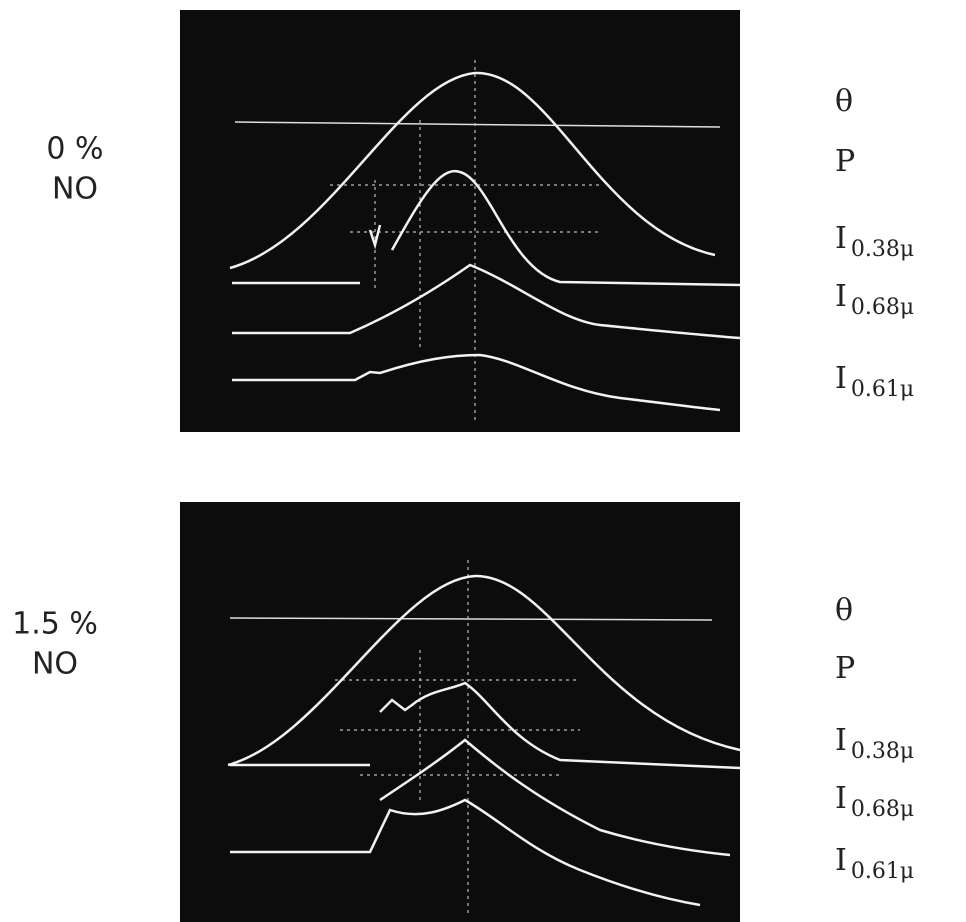 The width and height of the screenshot is (966, 922). What do you see at coordinates (55, 624) in the screenshot?
I see `condition-label: 1.5 %` at bounding box center [55, 624].